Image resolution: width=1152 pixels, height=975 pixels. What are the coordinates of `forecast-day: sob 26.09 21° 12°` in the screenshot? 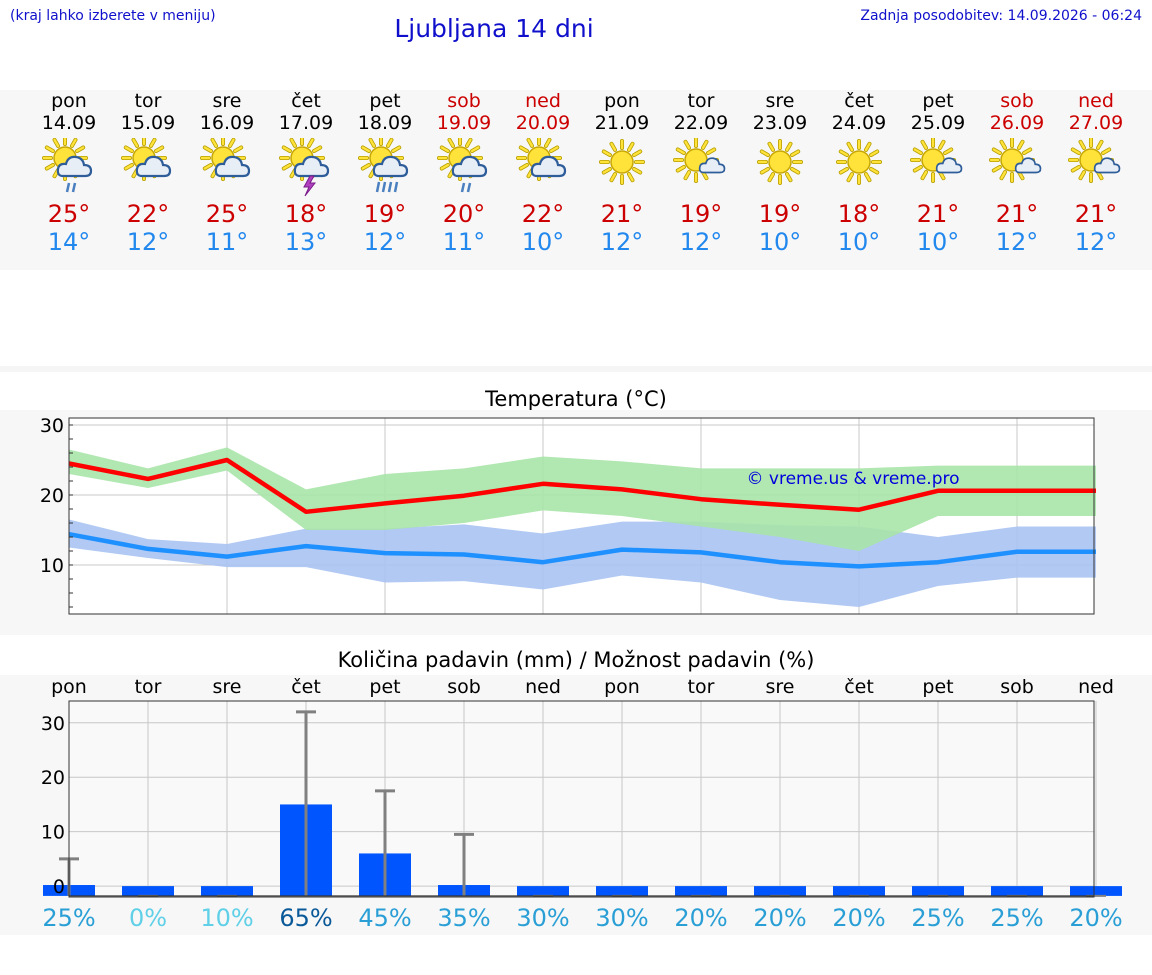 It's located at (1017, 173).